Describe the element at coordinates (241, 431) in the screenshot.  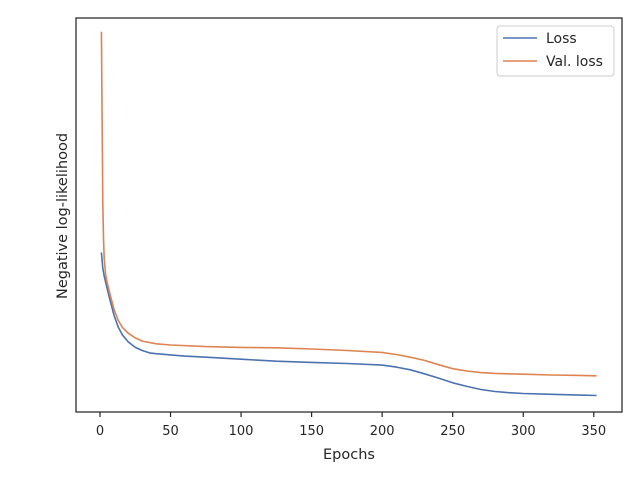
I see `x-tick-label: 100` at that location.